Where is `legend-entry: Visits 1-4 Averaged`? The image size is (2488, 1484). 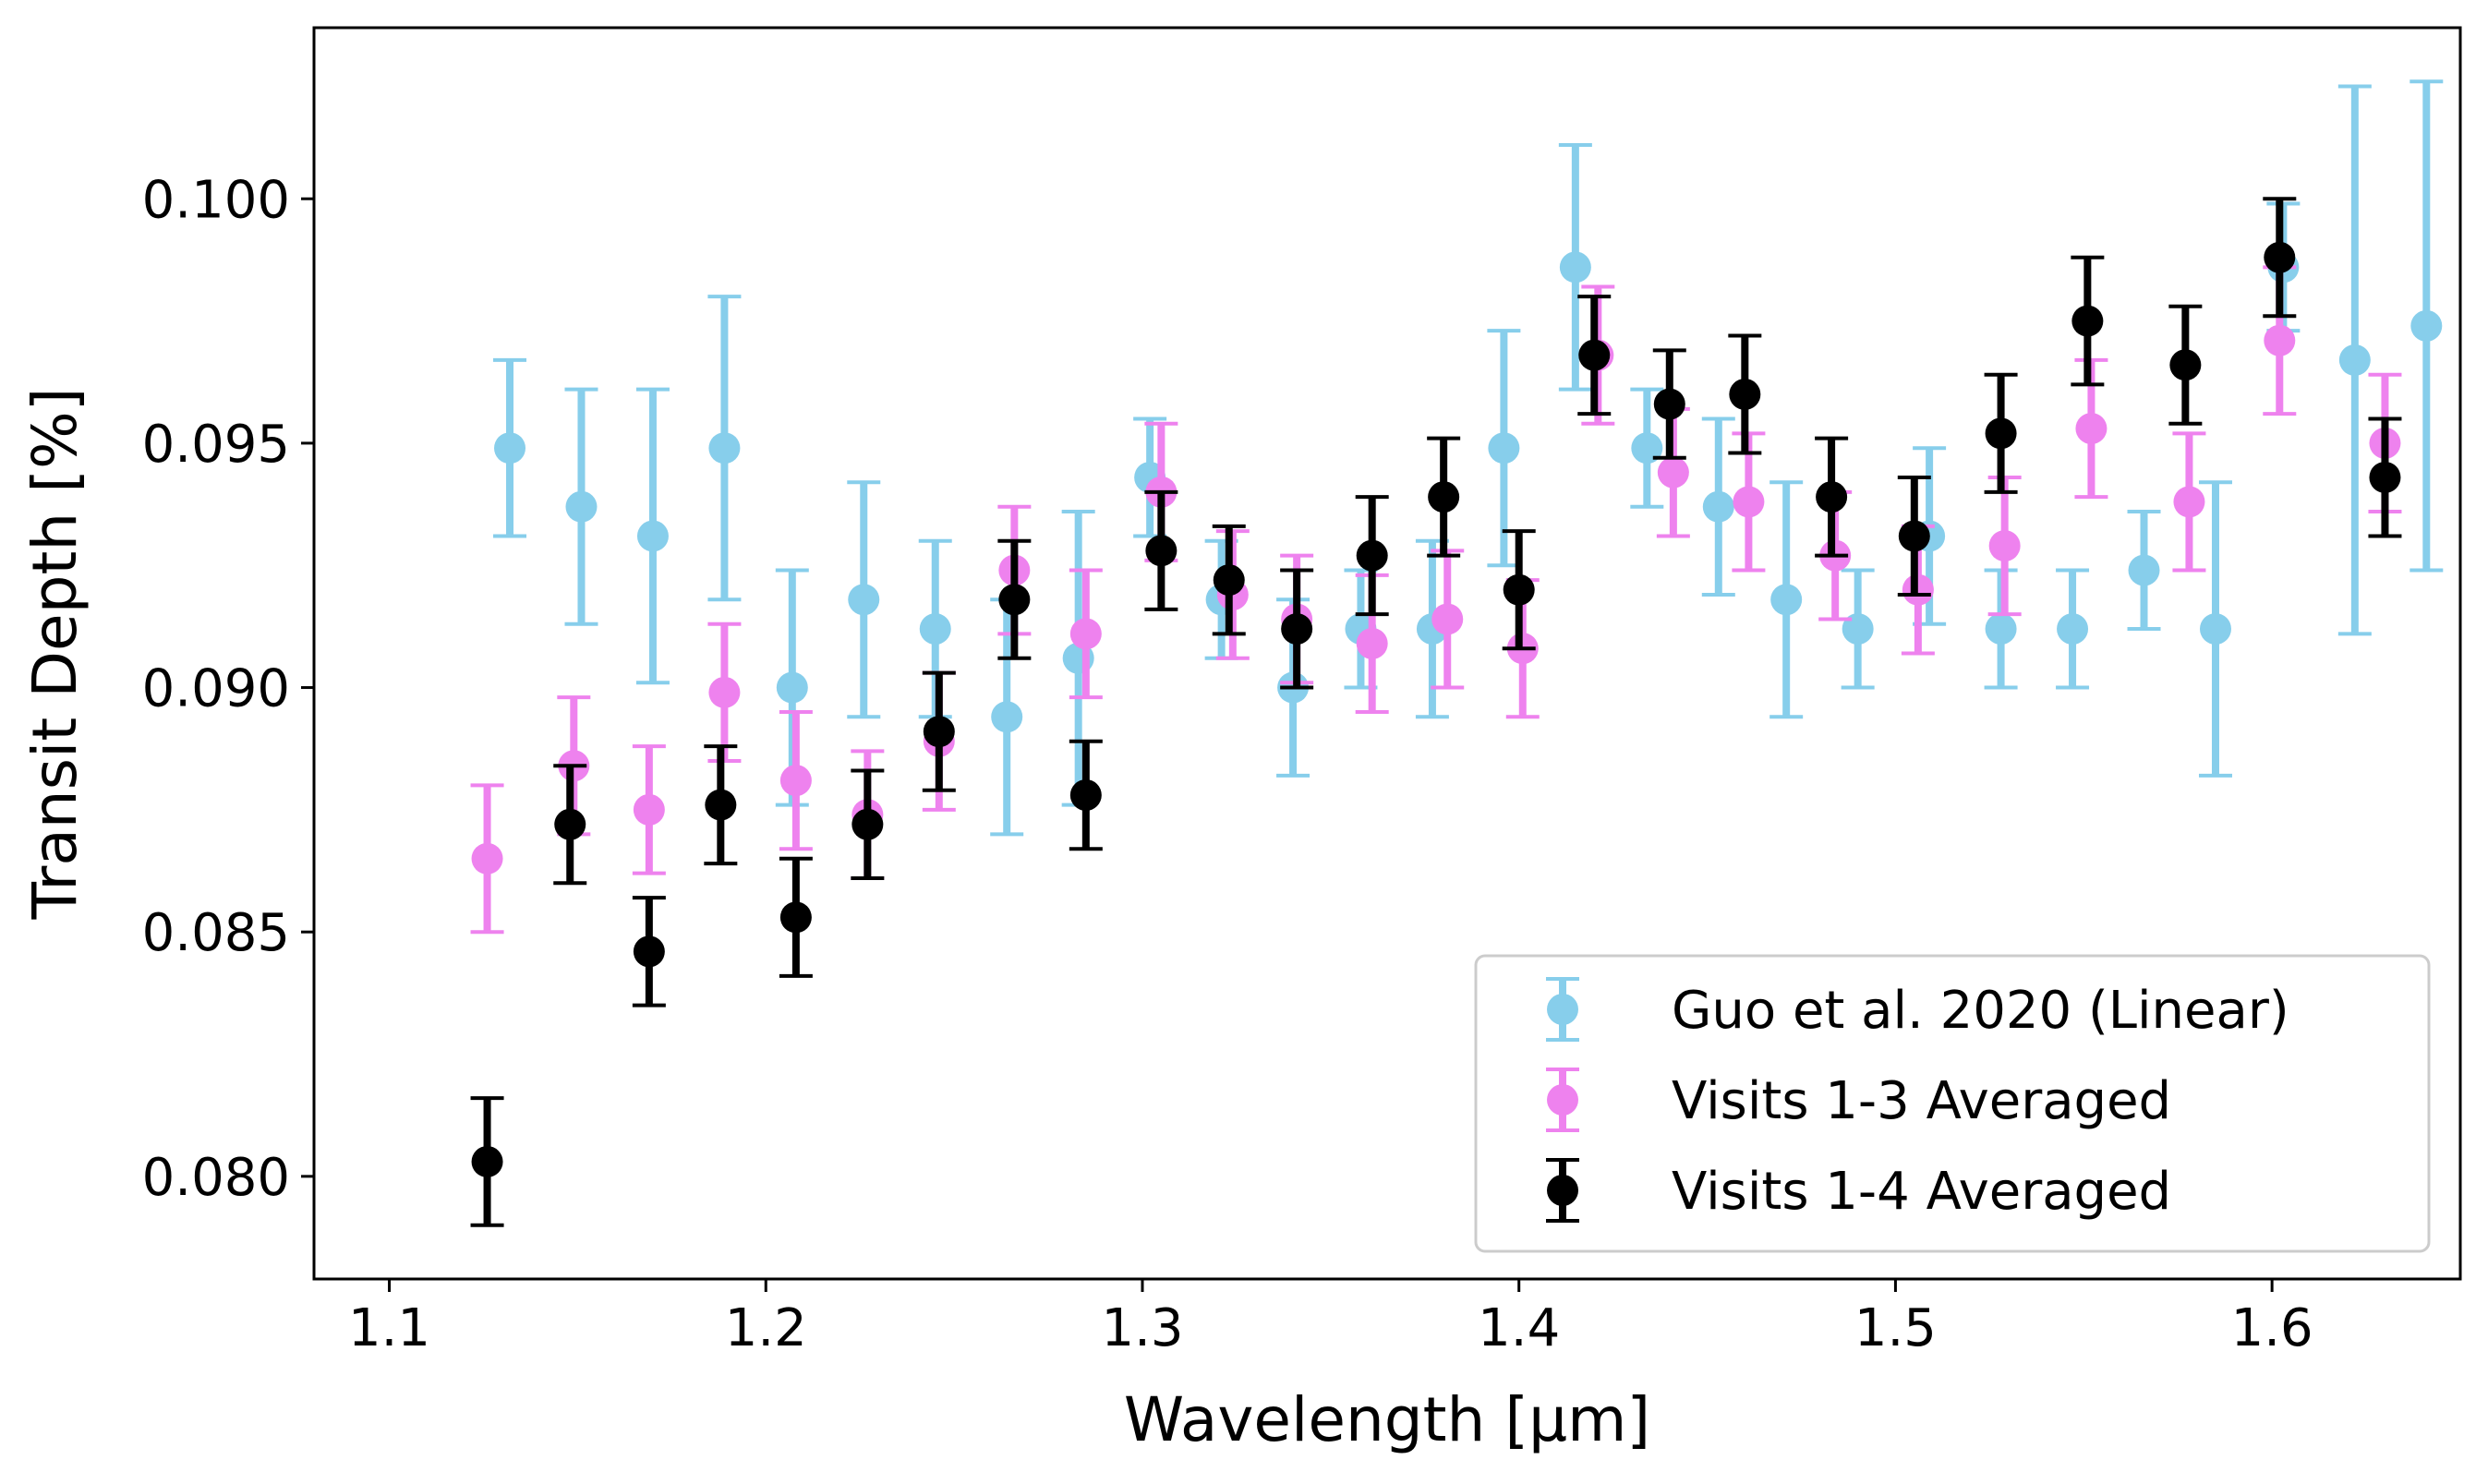 legend-entry: Visits 1-4 Averaged is located at coordinates (1858, 1190).